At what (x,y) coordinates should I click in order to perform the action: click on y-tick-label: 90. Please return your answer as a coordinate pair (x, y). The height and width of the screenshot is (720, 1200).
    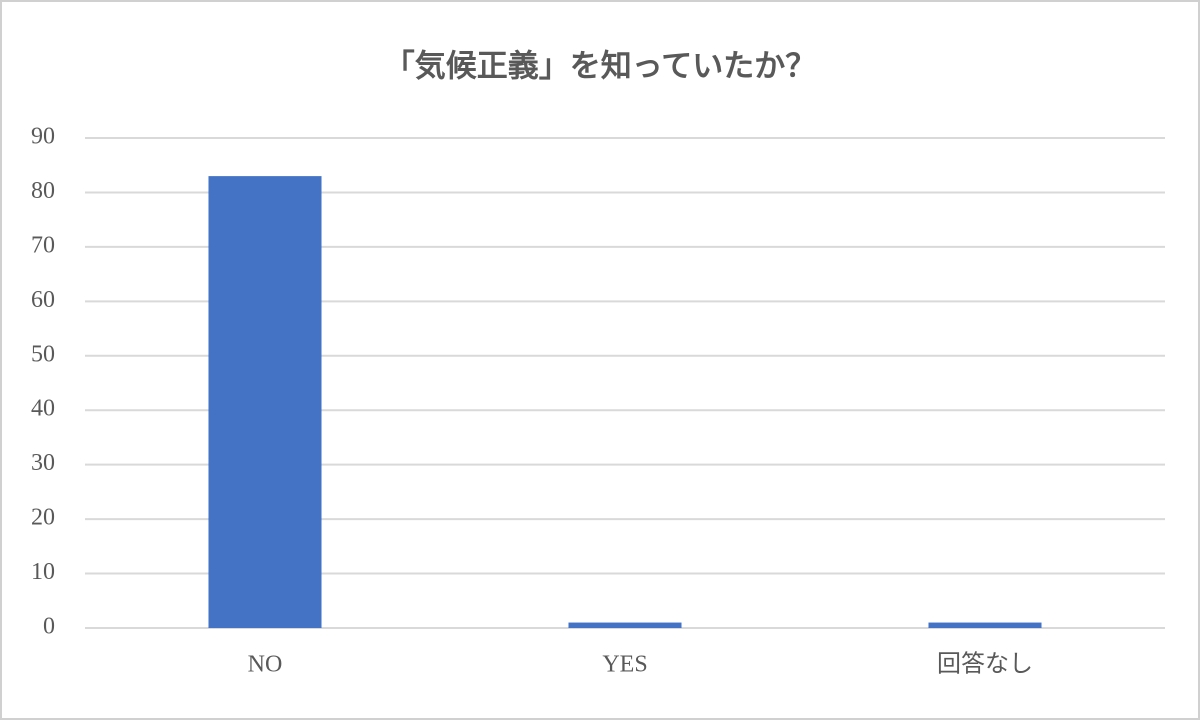
    Looking at the image, I should click on (43, 137).